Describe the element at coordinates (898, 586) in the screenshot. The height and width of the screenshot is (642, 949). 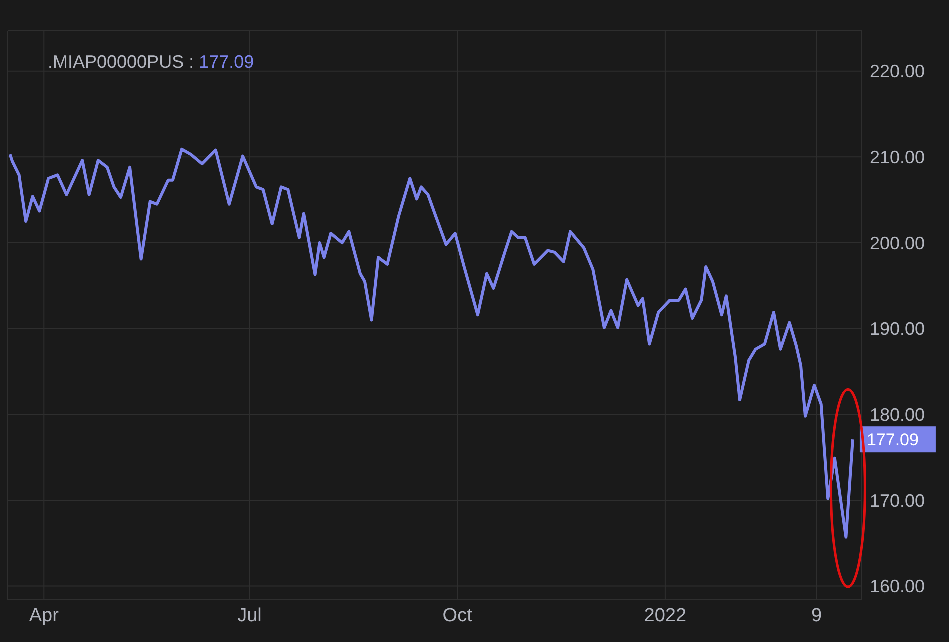
I see `y-tick-label: 160.00` at that location.